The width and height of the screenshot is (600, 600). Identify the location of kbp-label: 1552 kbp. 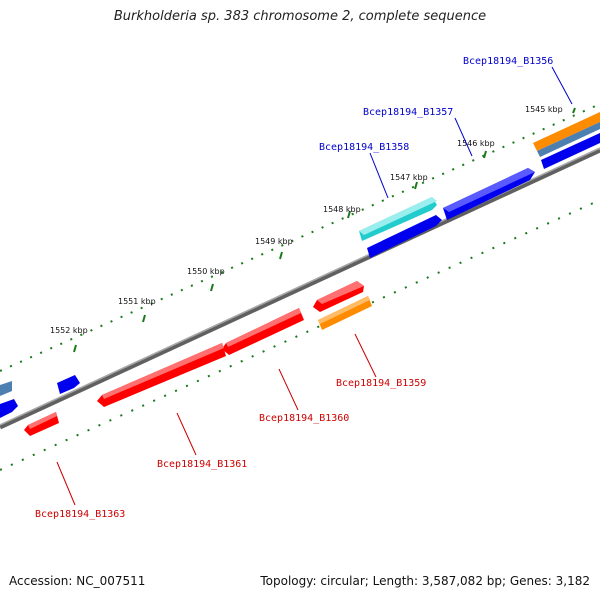
(69, 330).